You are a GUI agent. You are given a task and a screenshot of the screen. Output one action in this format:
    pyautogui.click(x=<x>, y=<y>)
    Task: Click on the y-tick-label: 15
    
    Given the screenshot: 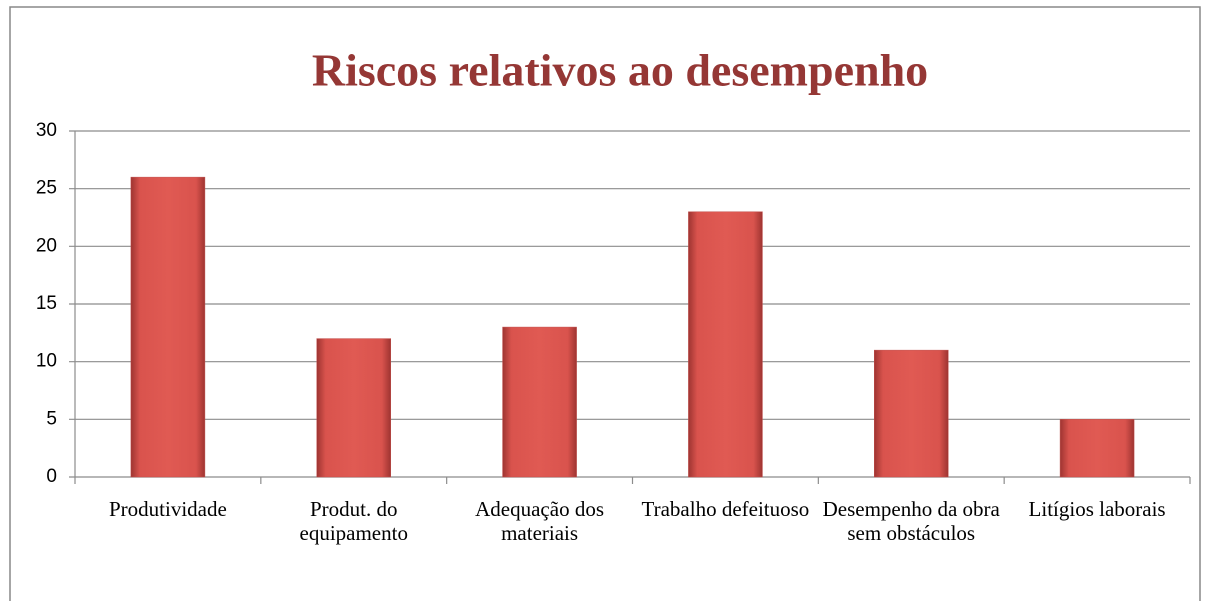 What is the action you would take?
    pyautogui.click(x=46, y=303)
    